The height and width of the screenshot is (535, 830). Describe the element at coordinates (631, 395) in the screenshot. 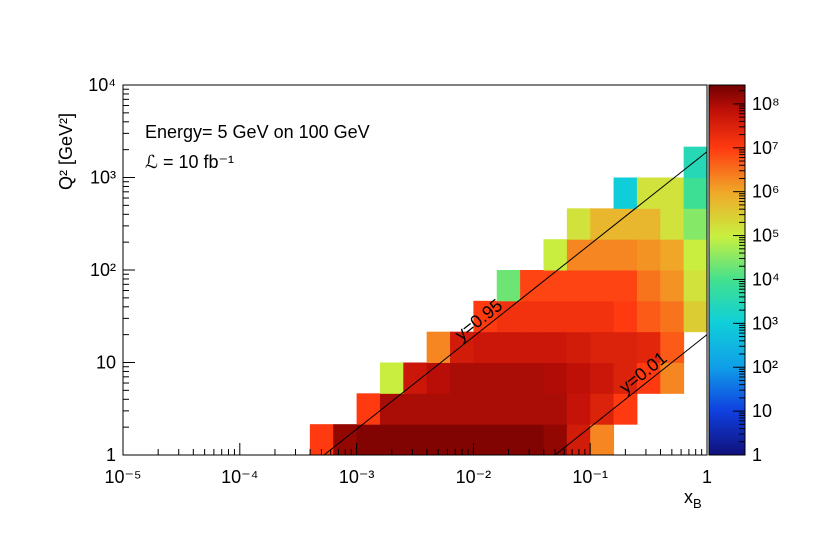

I see `kinematic-line` at that location.